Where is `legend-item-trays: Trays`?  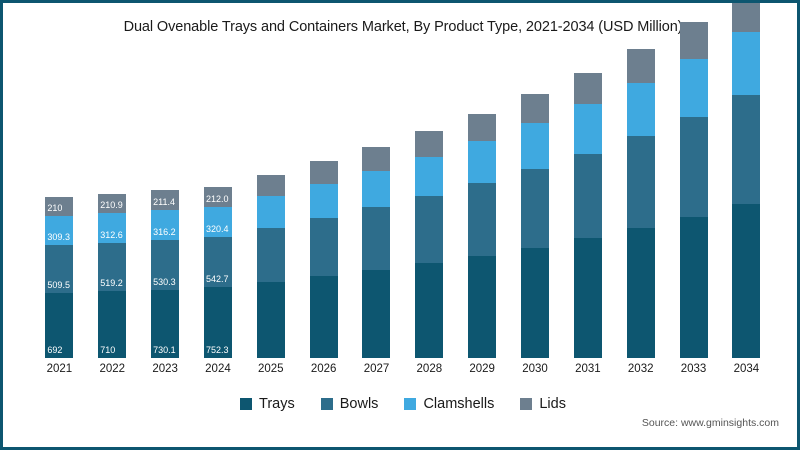 legend-item-trays: Trays is located at coordinates (267, 404).